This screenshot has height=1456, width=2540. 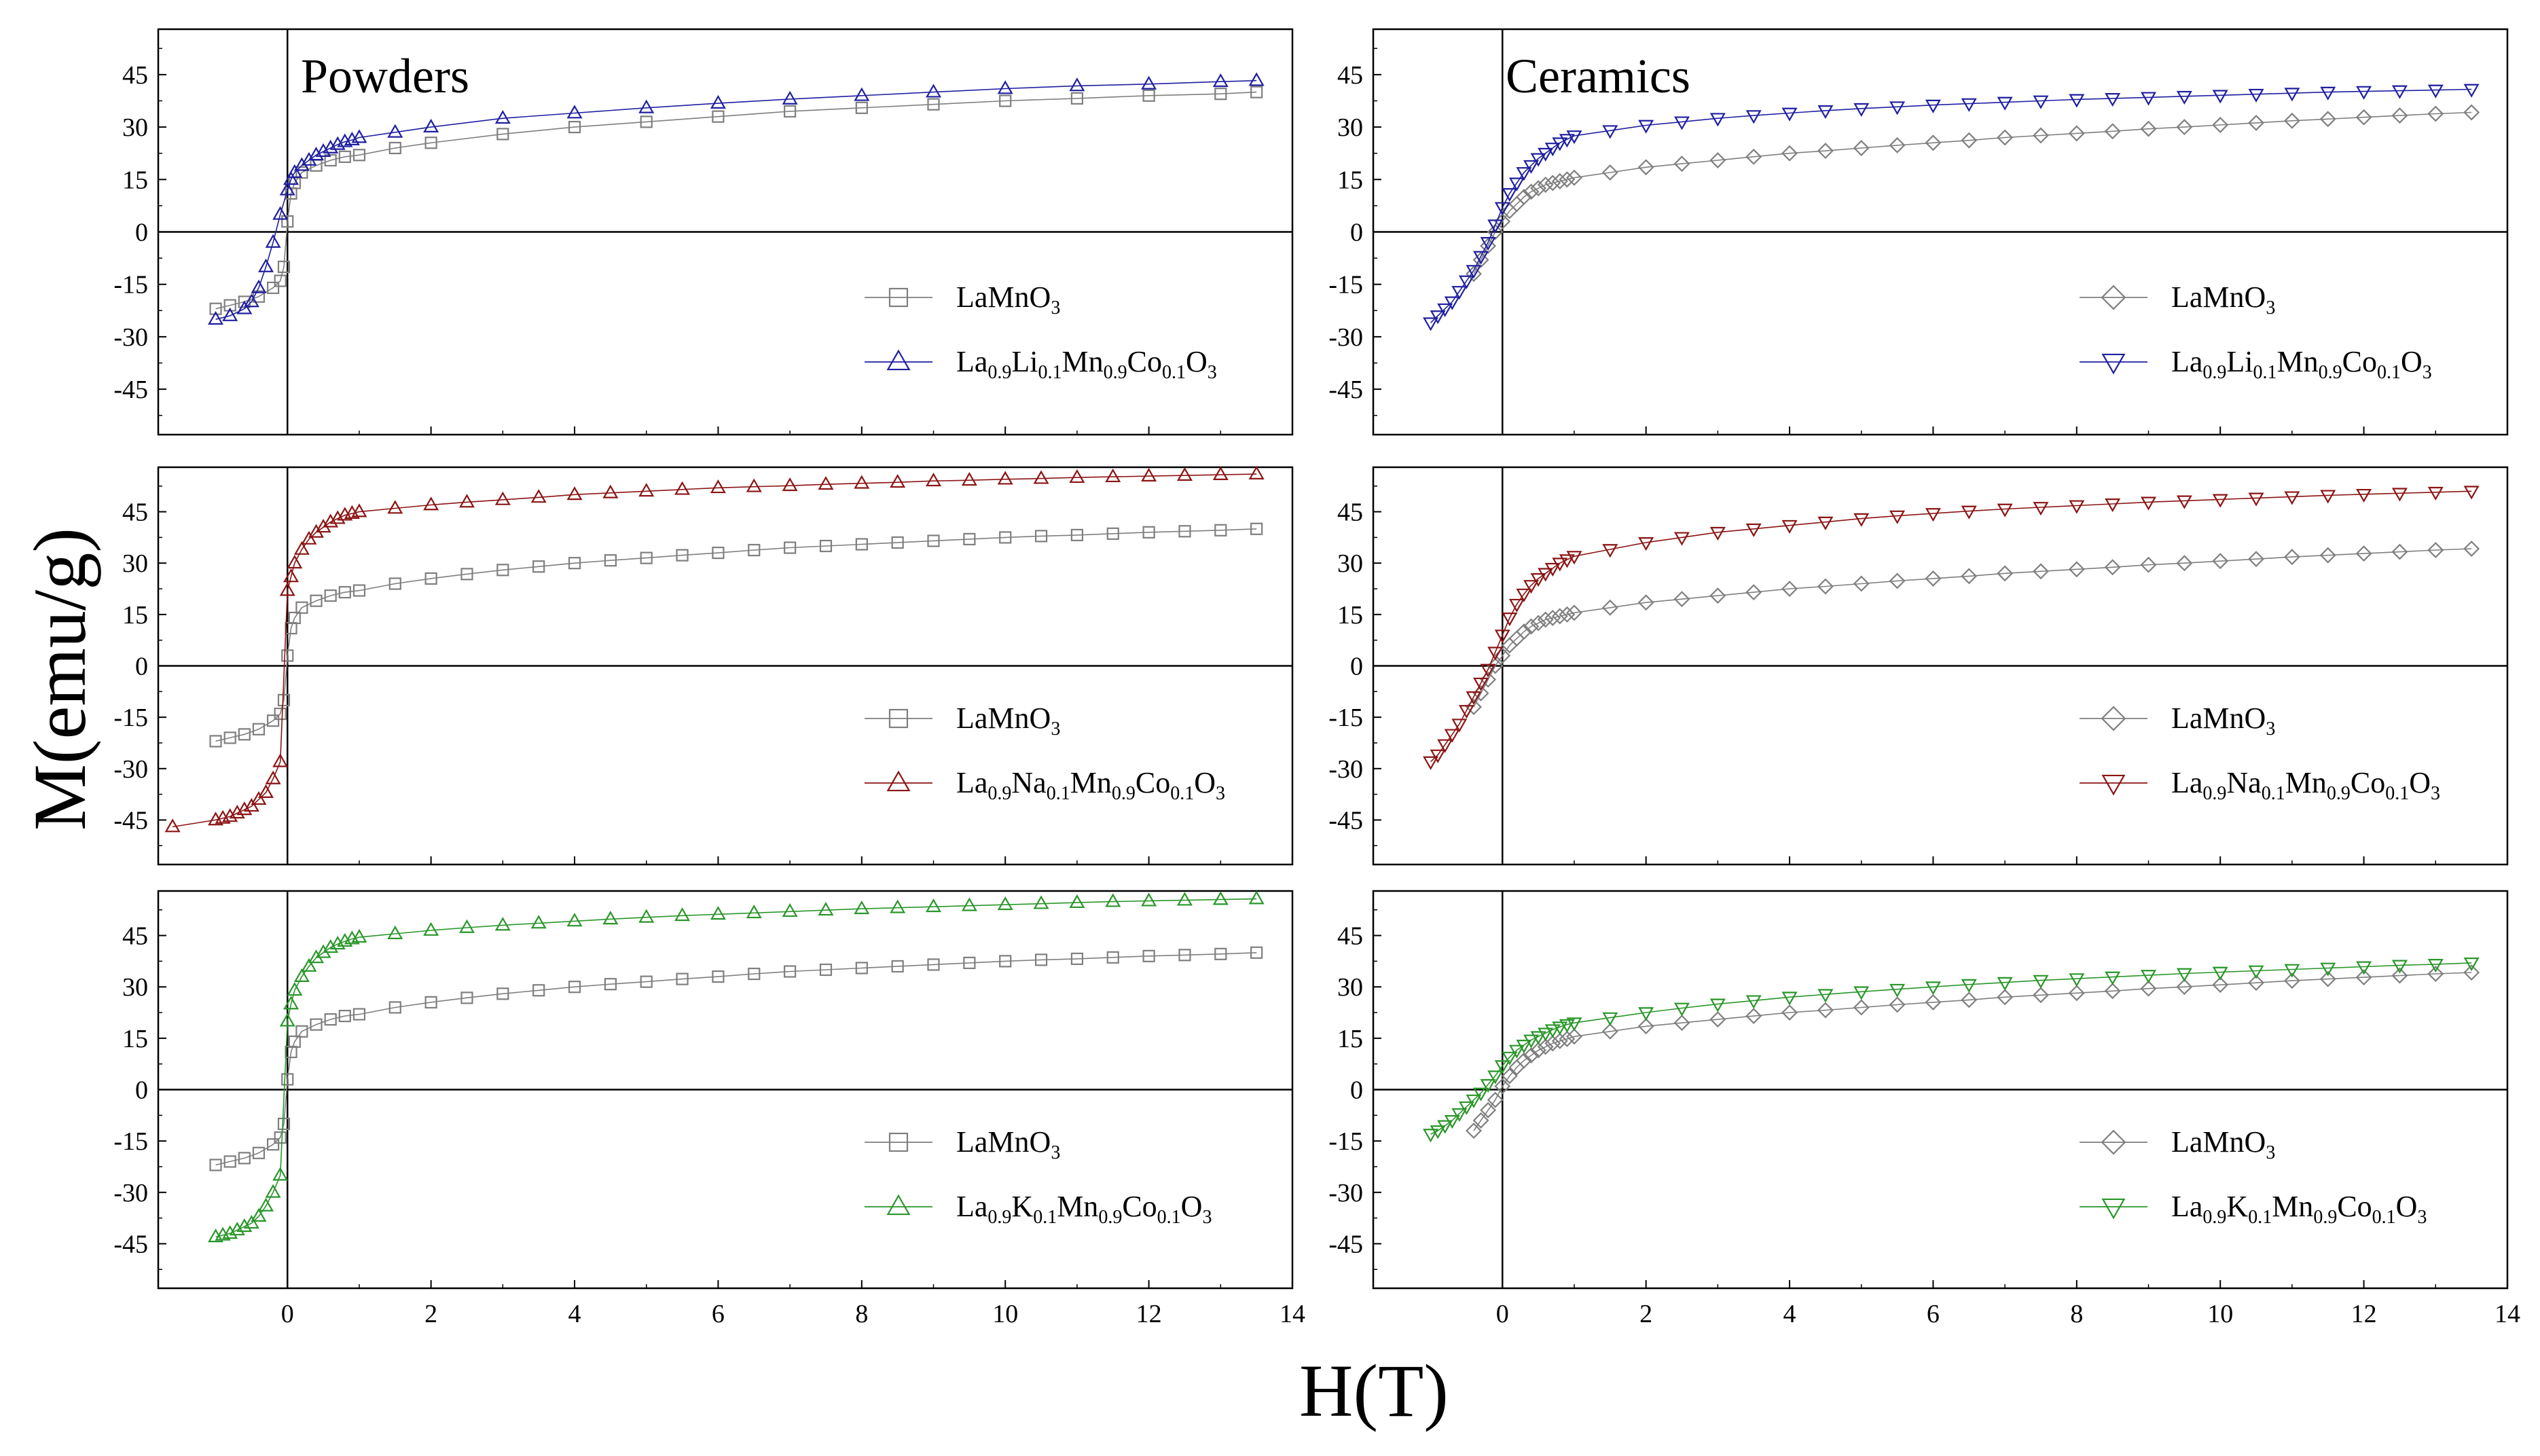 I want to click on y-tick-label: 30, so click(x=1350, y=127).